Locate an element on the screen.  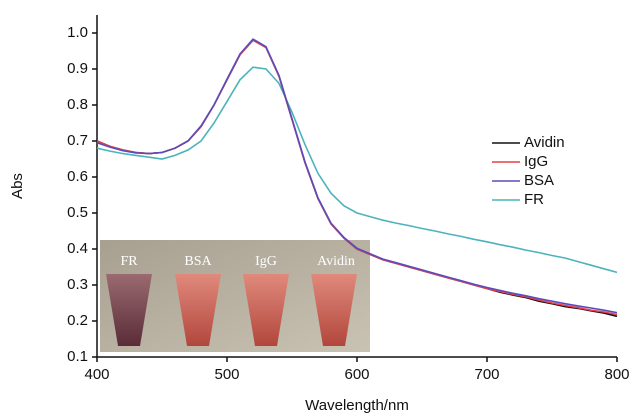
y-tick-label: 0.4 is located at coordinates (77, 248).